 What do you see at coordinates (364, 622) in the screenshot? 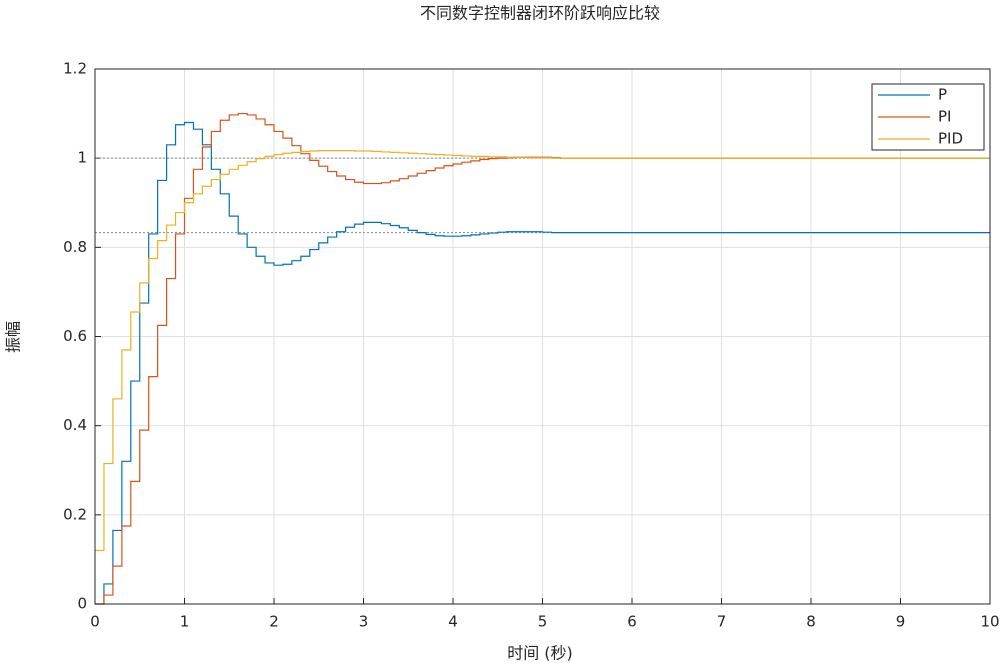
I see `x-tick-label: 3` at bounding box center [364, 622].